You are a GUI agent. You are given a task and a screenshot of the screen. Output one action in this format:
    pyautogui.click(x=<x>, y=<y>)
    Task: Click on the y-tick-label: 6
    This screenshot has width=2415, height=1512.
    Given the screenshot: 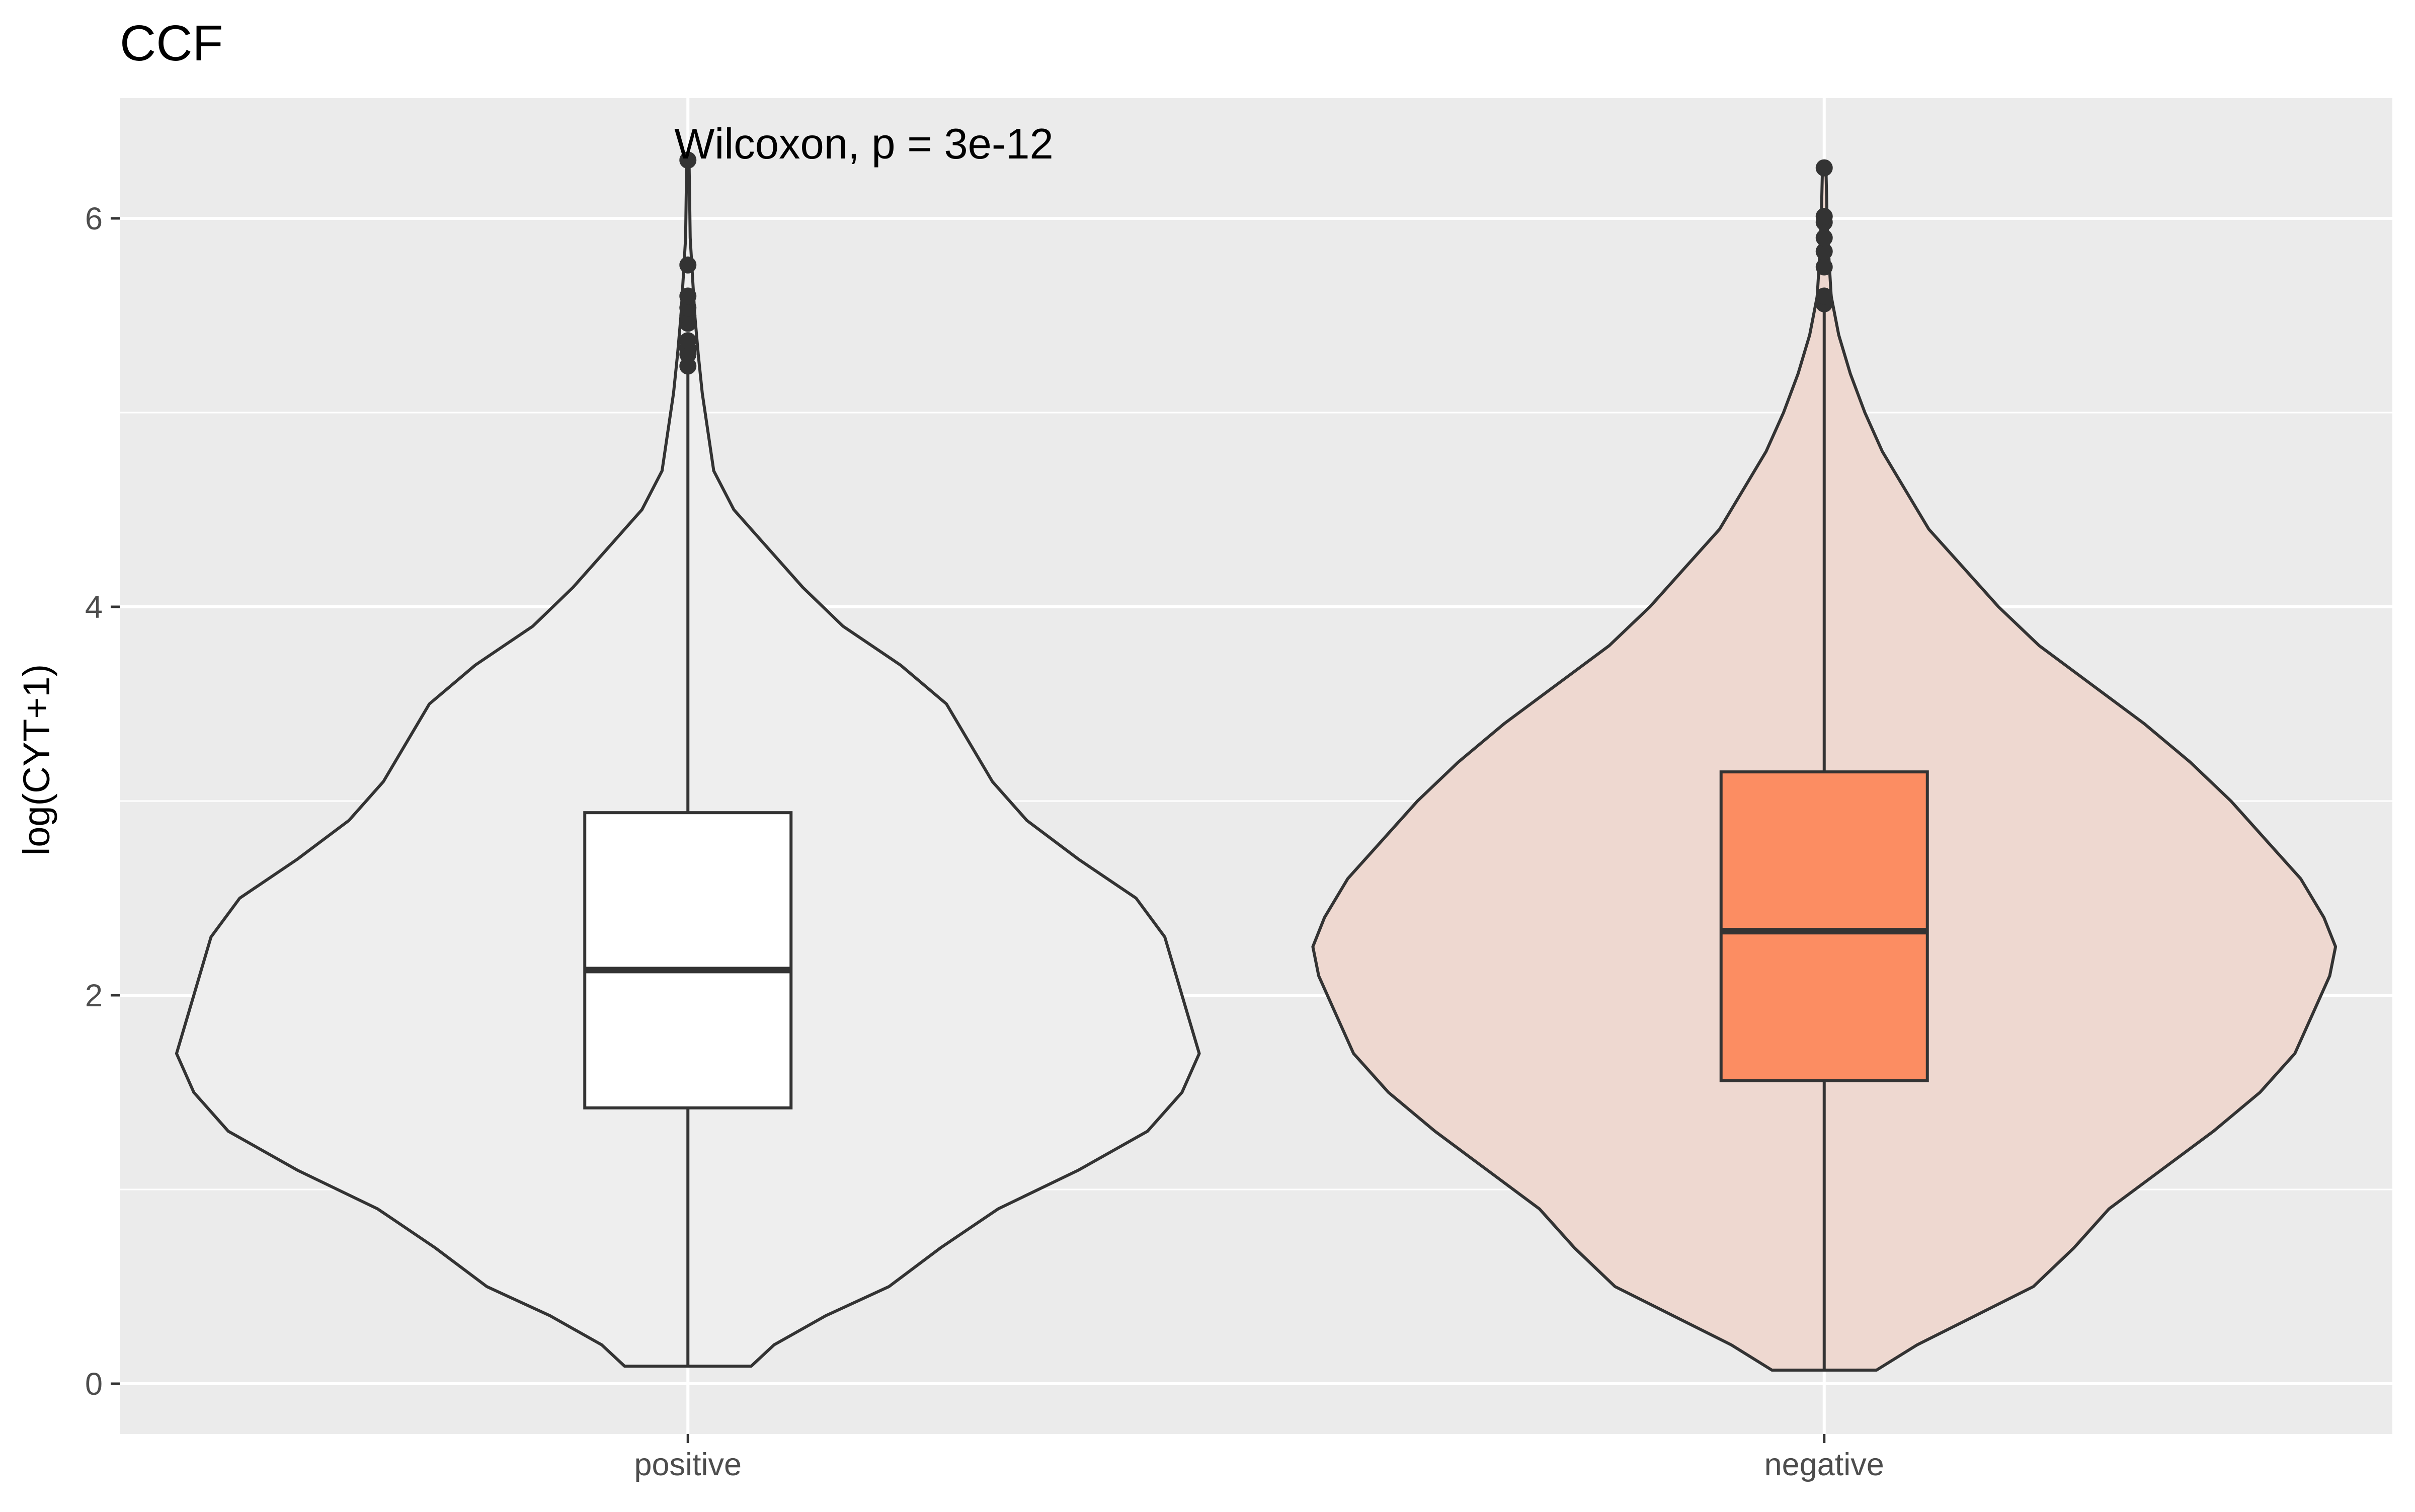 What is the action you would take?
    pyautogui.click(x=94, y=219)
    